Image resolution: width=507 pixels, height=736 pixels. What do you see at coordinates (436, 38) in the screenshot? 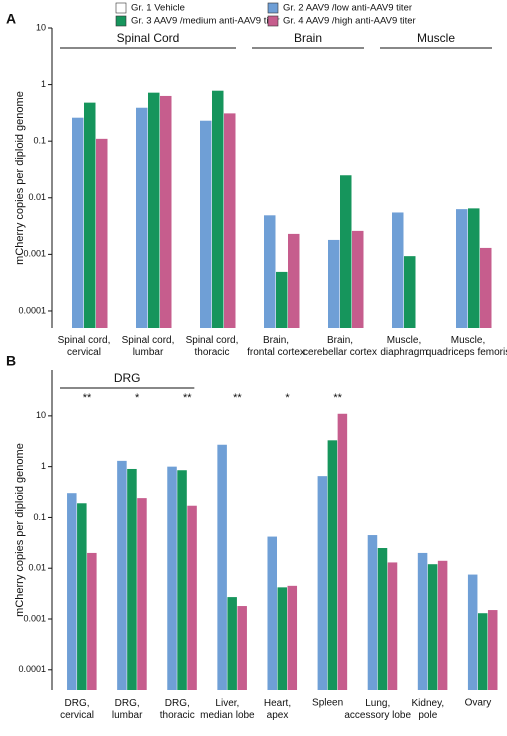
I see `group-label: Muscle` at bounding box center [436, 38].